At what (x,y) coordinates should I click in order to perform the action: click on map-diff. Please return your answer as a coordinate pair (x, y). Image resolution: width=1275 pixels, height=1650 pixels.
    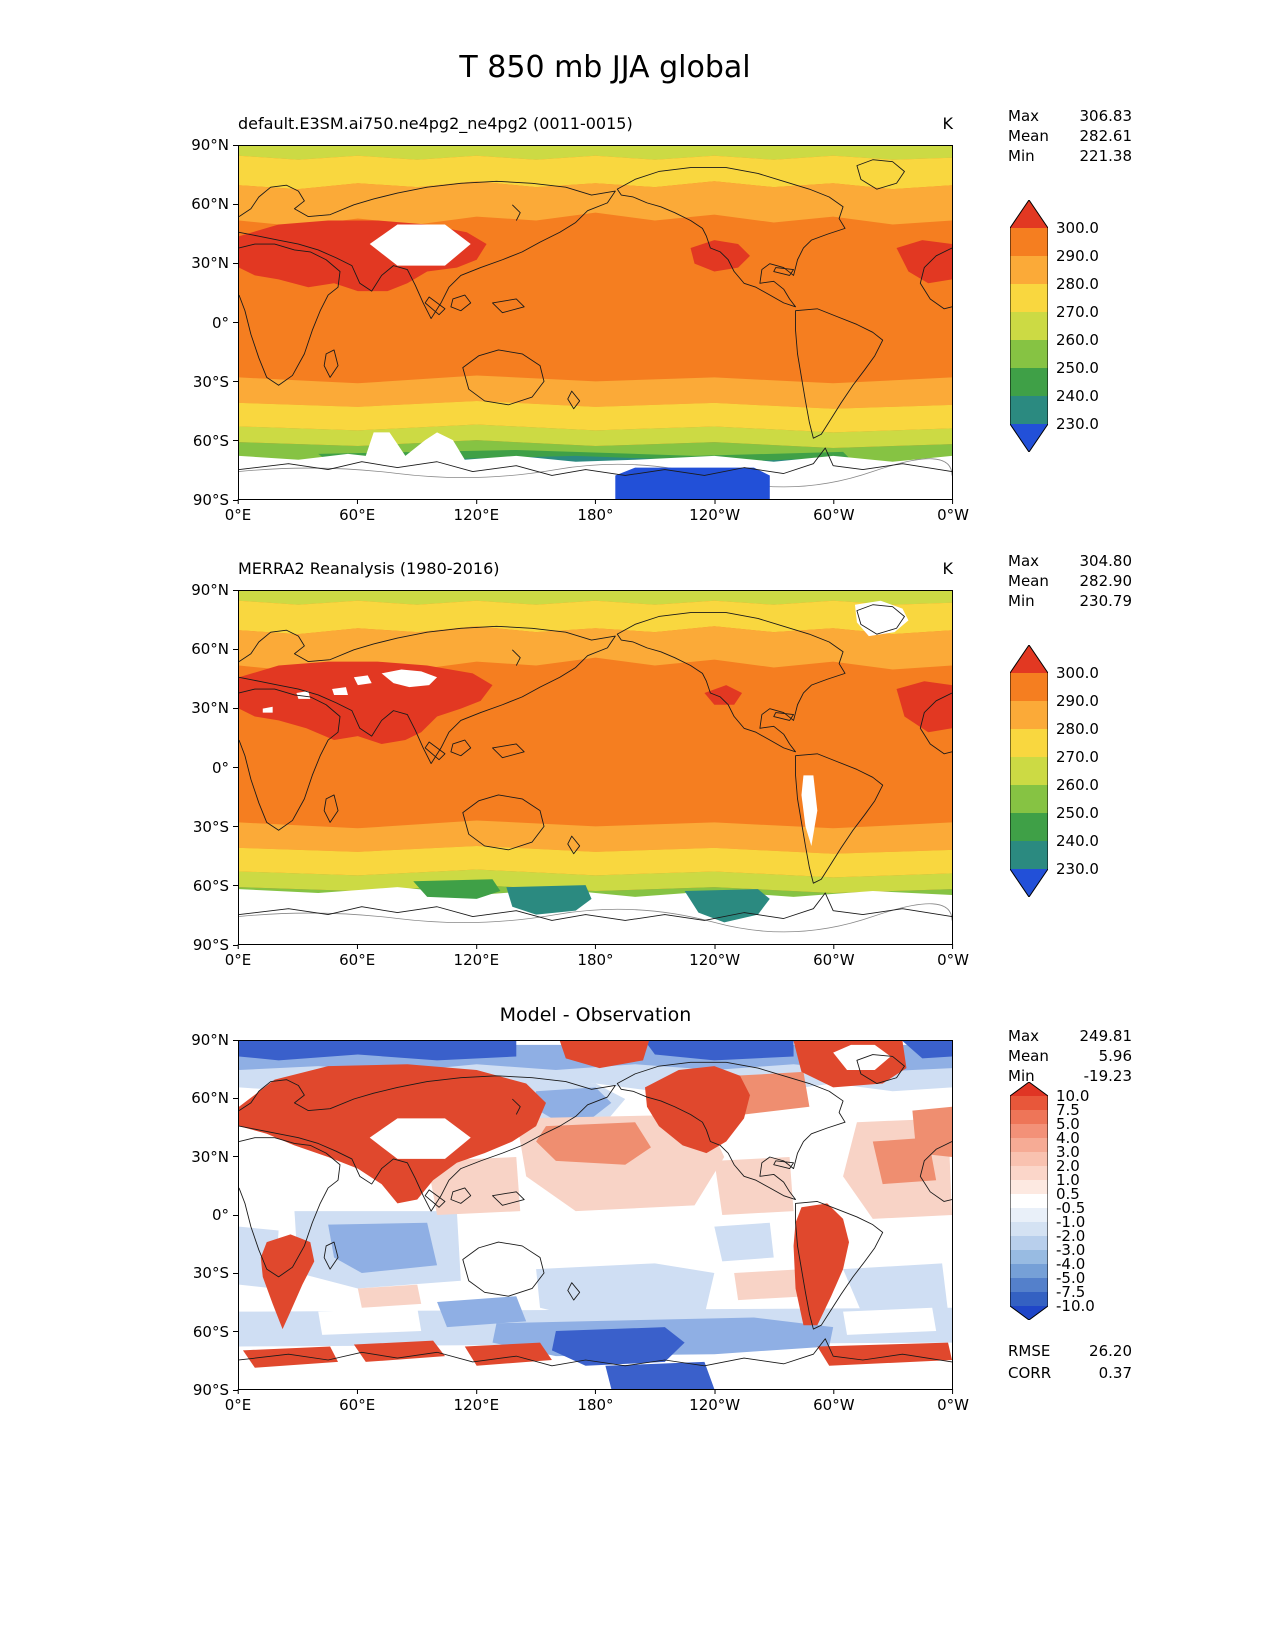
    Looking at the image, I should click on (595, 1215).